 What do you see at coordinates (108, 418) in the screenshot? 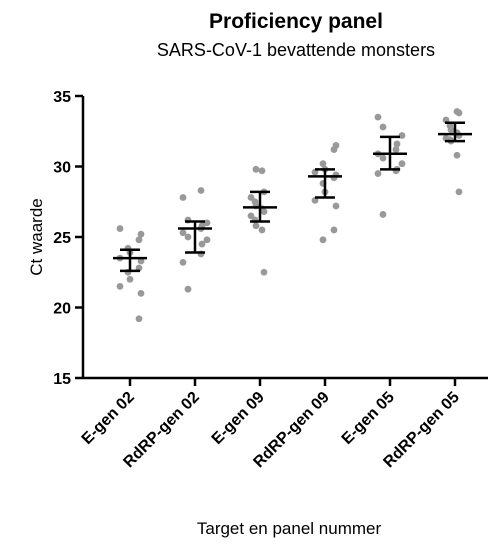
I see `x-tick-label: E-gen 02` at bounding box center [108, 418].